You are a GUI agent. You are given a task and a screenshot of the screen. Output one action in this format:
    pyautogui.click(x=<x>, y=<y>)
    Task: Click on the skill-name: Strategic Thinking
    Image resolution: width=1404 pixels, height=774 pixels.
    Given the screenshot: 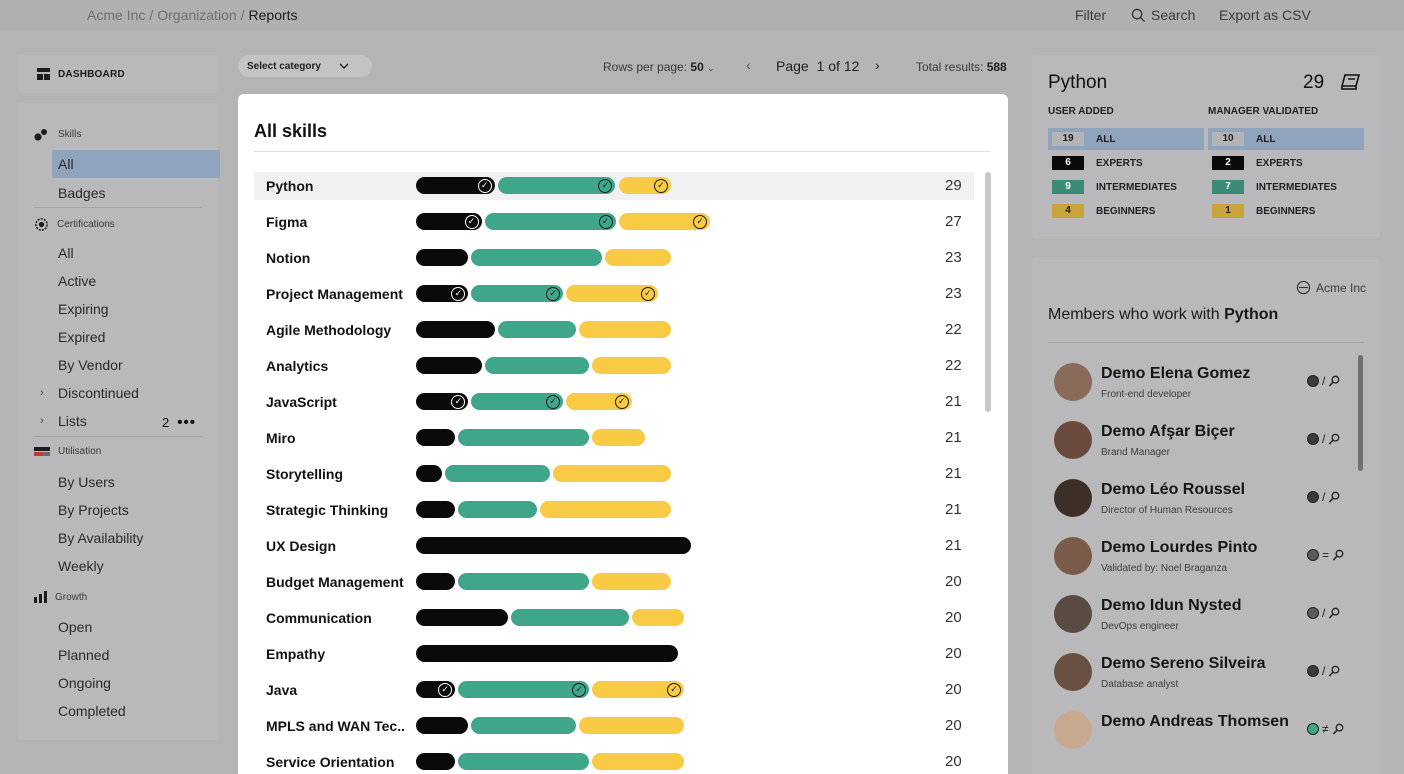 What is the action you would take?
    pyautogui.click(x=327, y=510)
    